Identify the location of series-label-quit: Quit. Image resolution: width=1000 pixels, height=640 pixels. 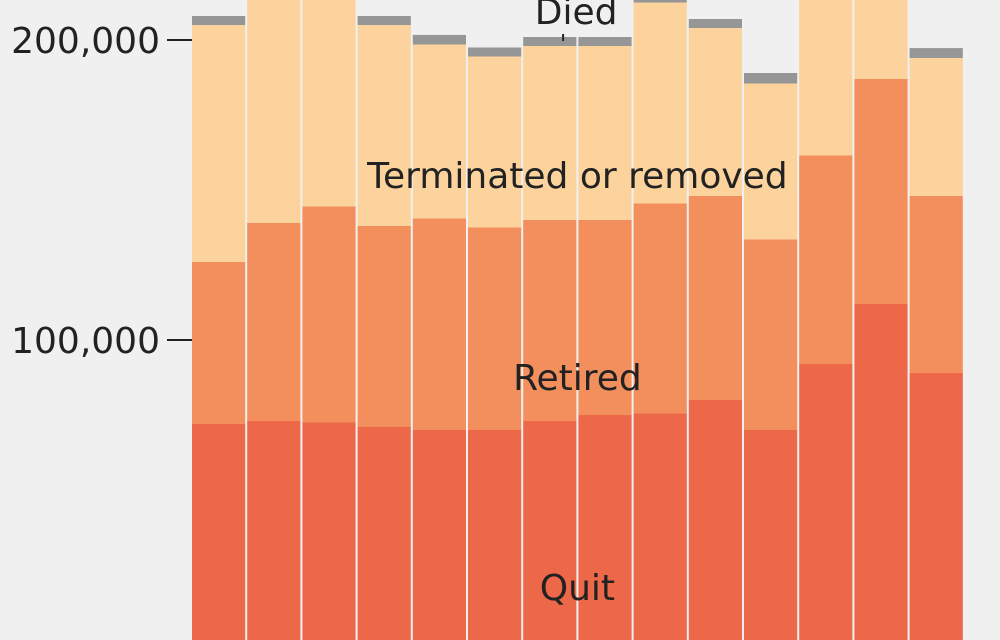
(577, 588).